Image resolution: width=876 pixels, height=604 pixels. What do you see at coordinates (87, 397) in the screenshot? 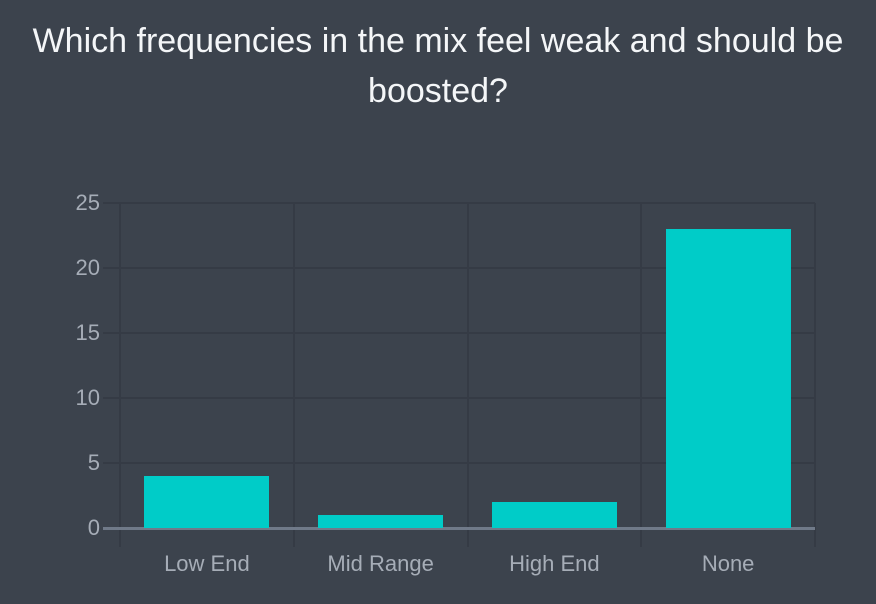
I see `y-axis-label: 10` at bounding box center [87, 397].